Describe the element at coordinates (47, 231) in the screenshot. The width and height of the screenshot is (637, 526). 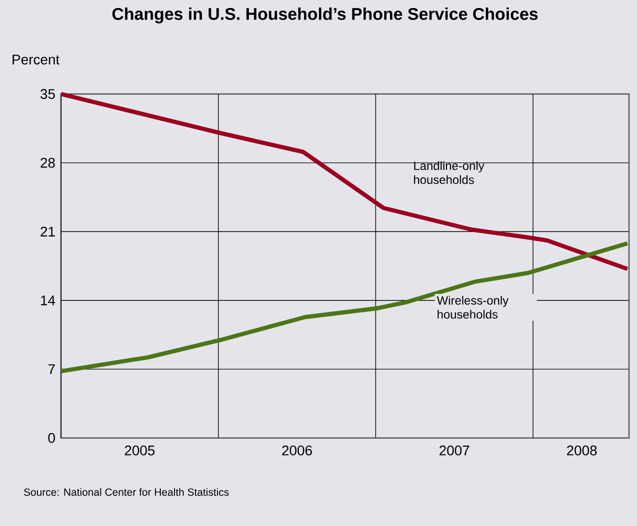
I see `y-tick-label: 21` at that location.